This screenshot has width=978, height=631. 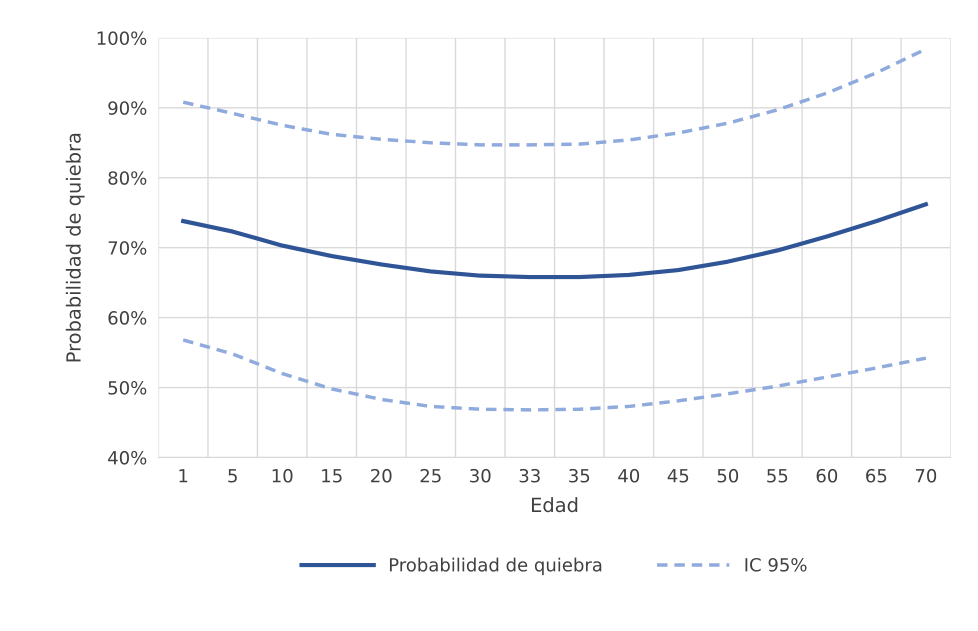 What do you see at coordinates (876, 475) in the screenshot?
I see `x-tick-label: 65` at bounding box center [876, 475].